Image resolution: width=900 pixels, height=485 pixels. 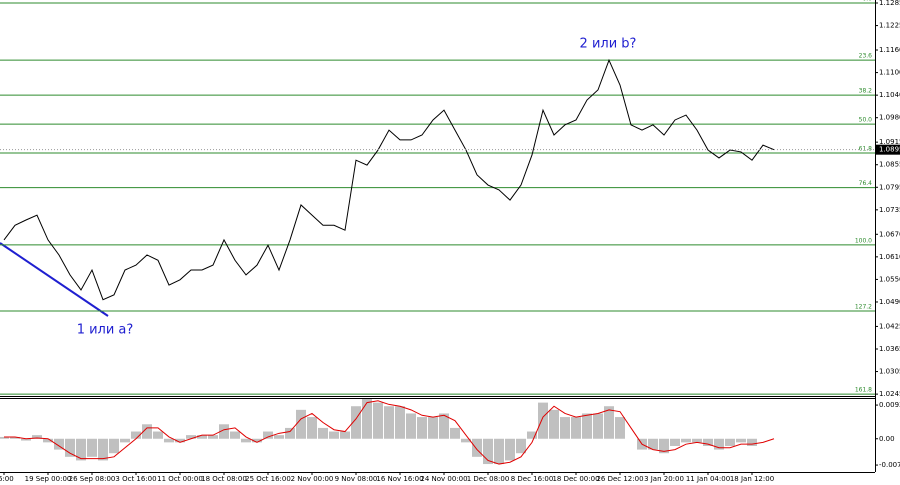 I want to click on macd-y-tick-label: 0.00932, so click(x=889, y=405).